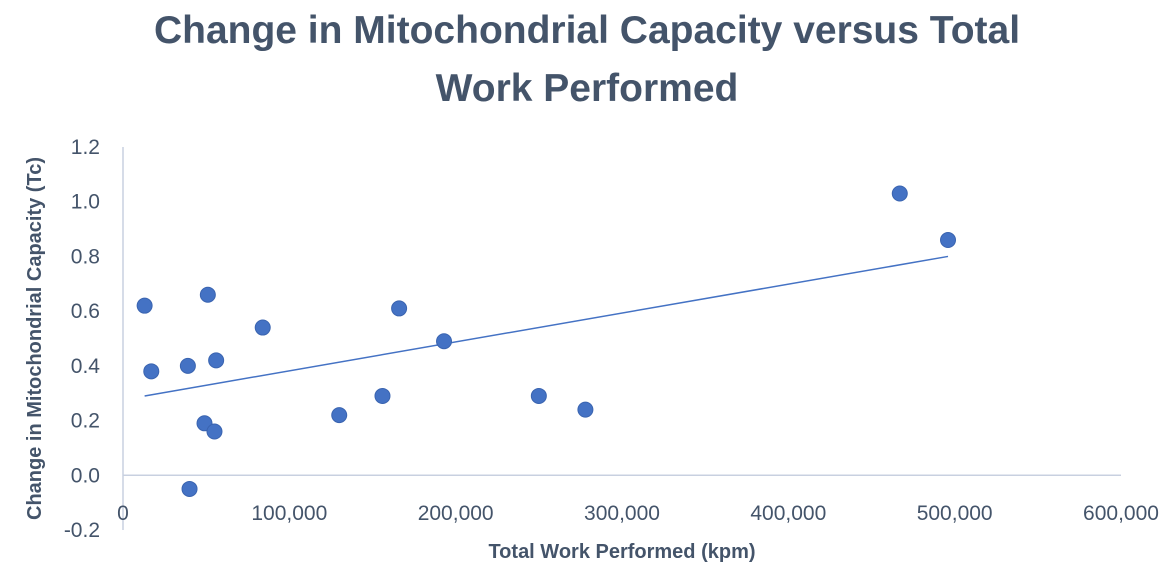 The width and height of the screenshot is (1174, 578). What do you see at coordinates (85, 202) in the screenshot?
I see `y-tick-label: 1.0` at bounding box center [85, 202].